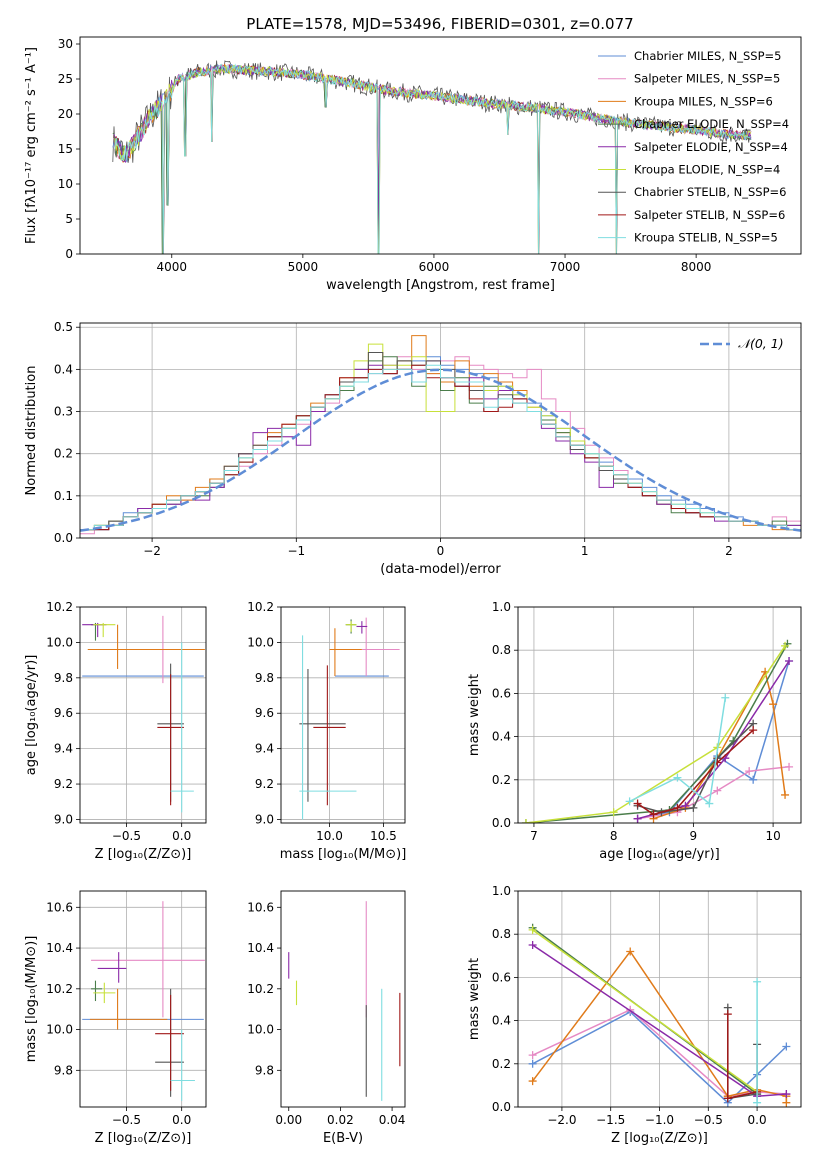  I want to click on residuals-ytick-label: 0.4, so click(63, 369).